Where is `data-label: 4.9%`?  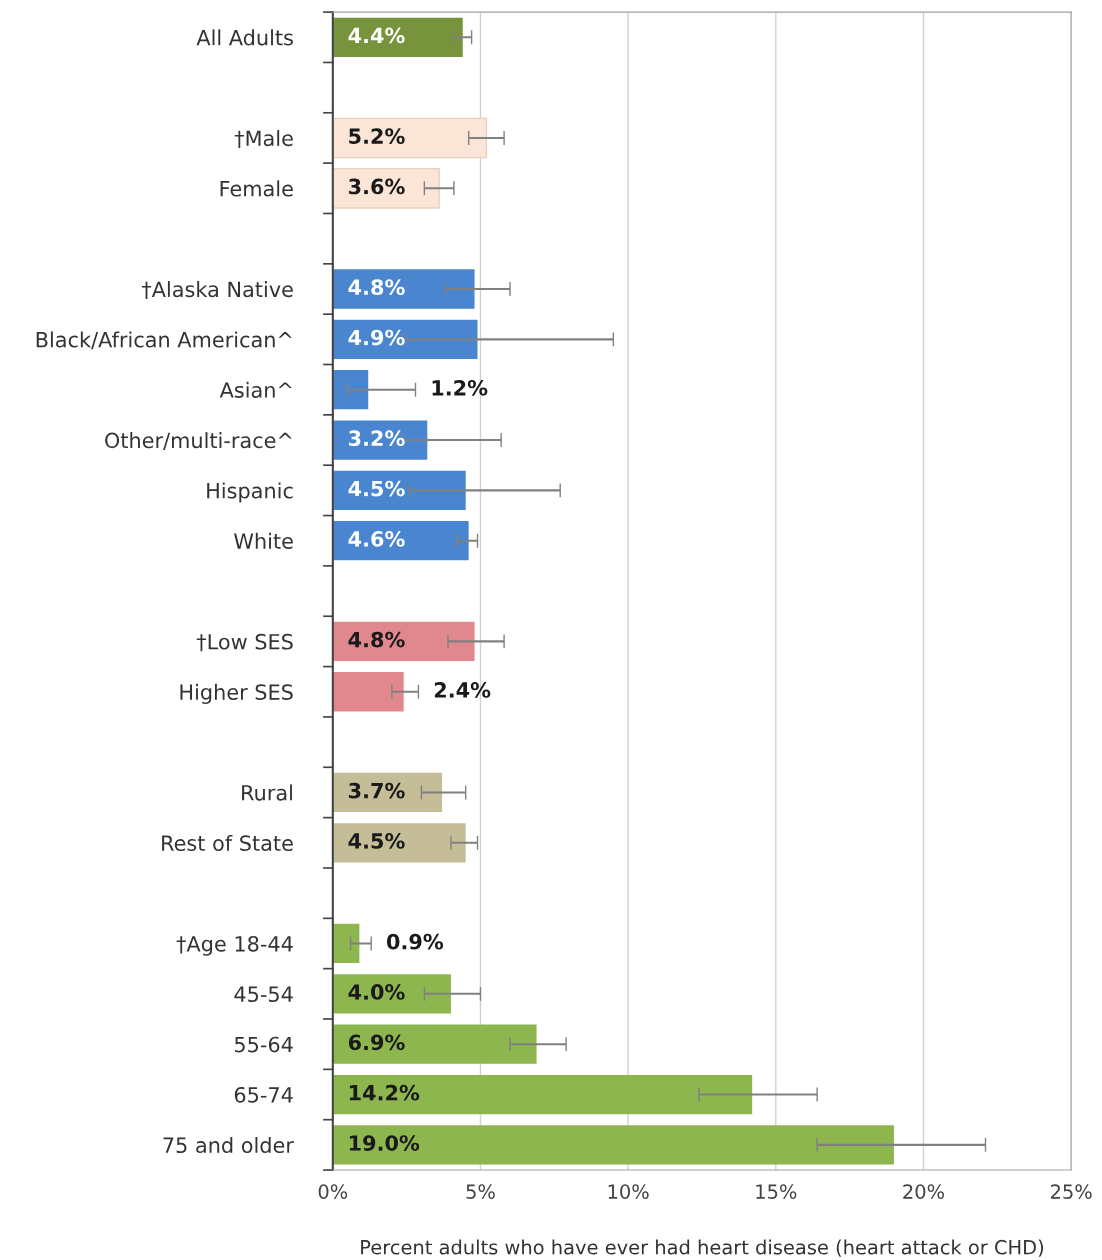
data-label: 4.9% is located at coordinates (376, 337).